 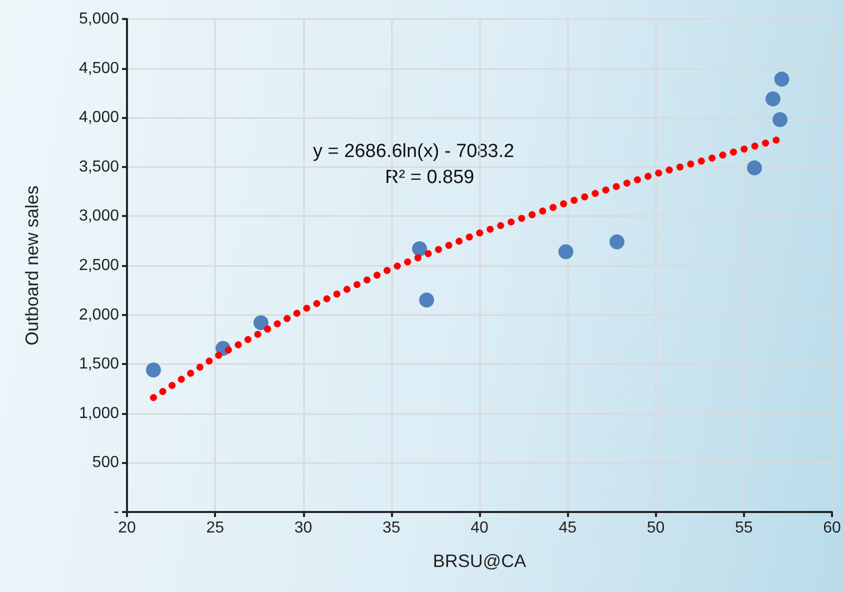 What do you see at coordinates (391, 528) in the screenshot?
I see `x-tick-label: 35` at bounding box center [391, 528].